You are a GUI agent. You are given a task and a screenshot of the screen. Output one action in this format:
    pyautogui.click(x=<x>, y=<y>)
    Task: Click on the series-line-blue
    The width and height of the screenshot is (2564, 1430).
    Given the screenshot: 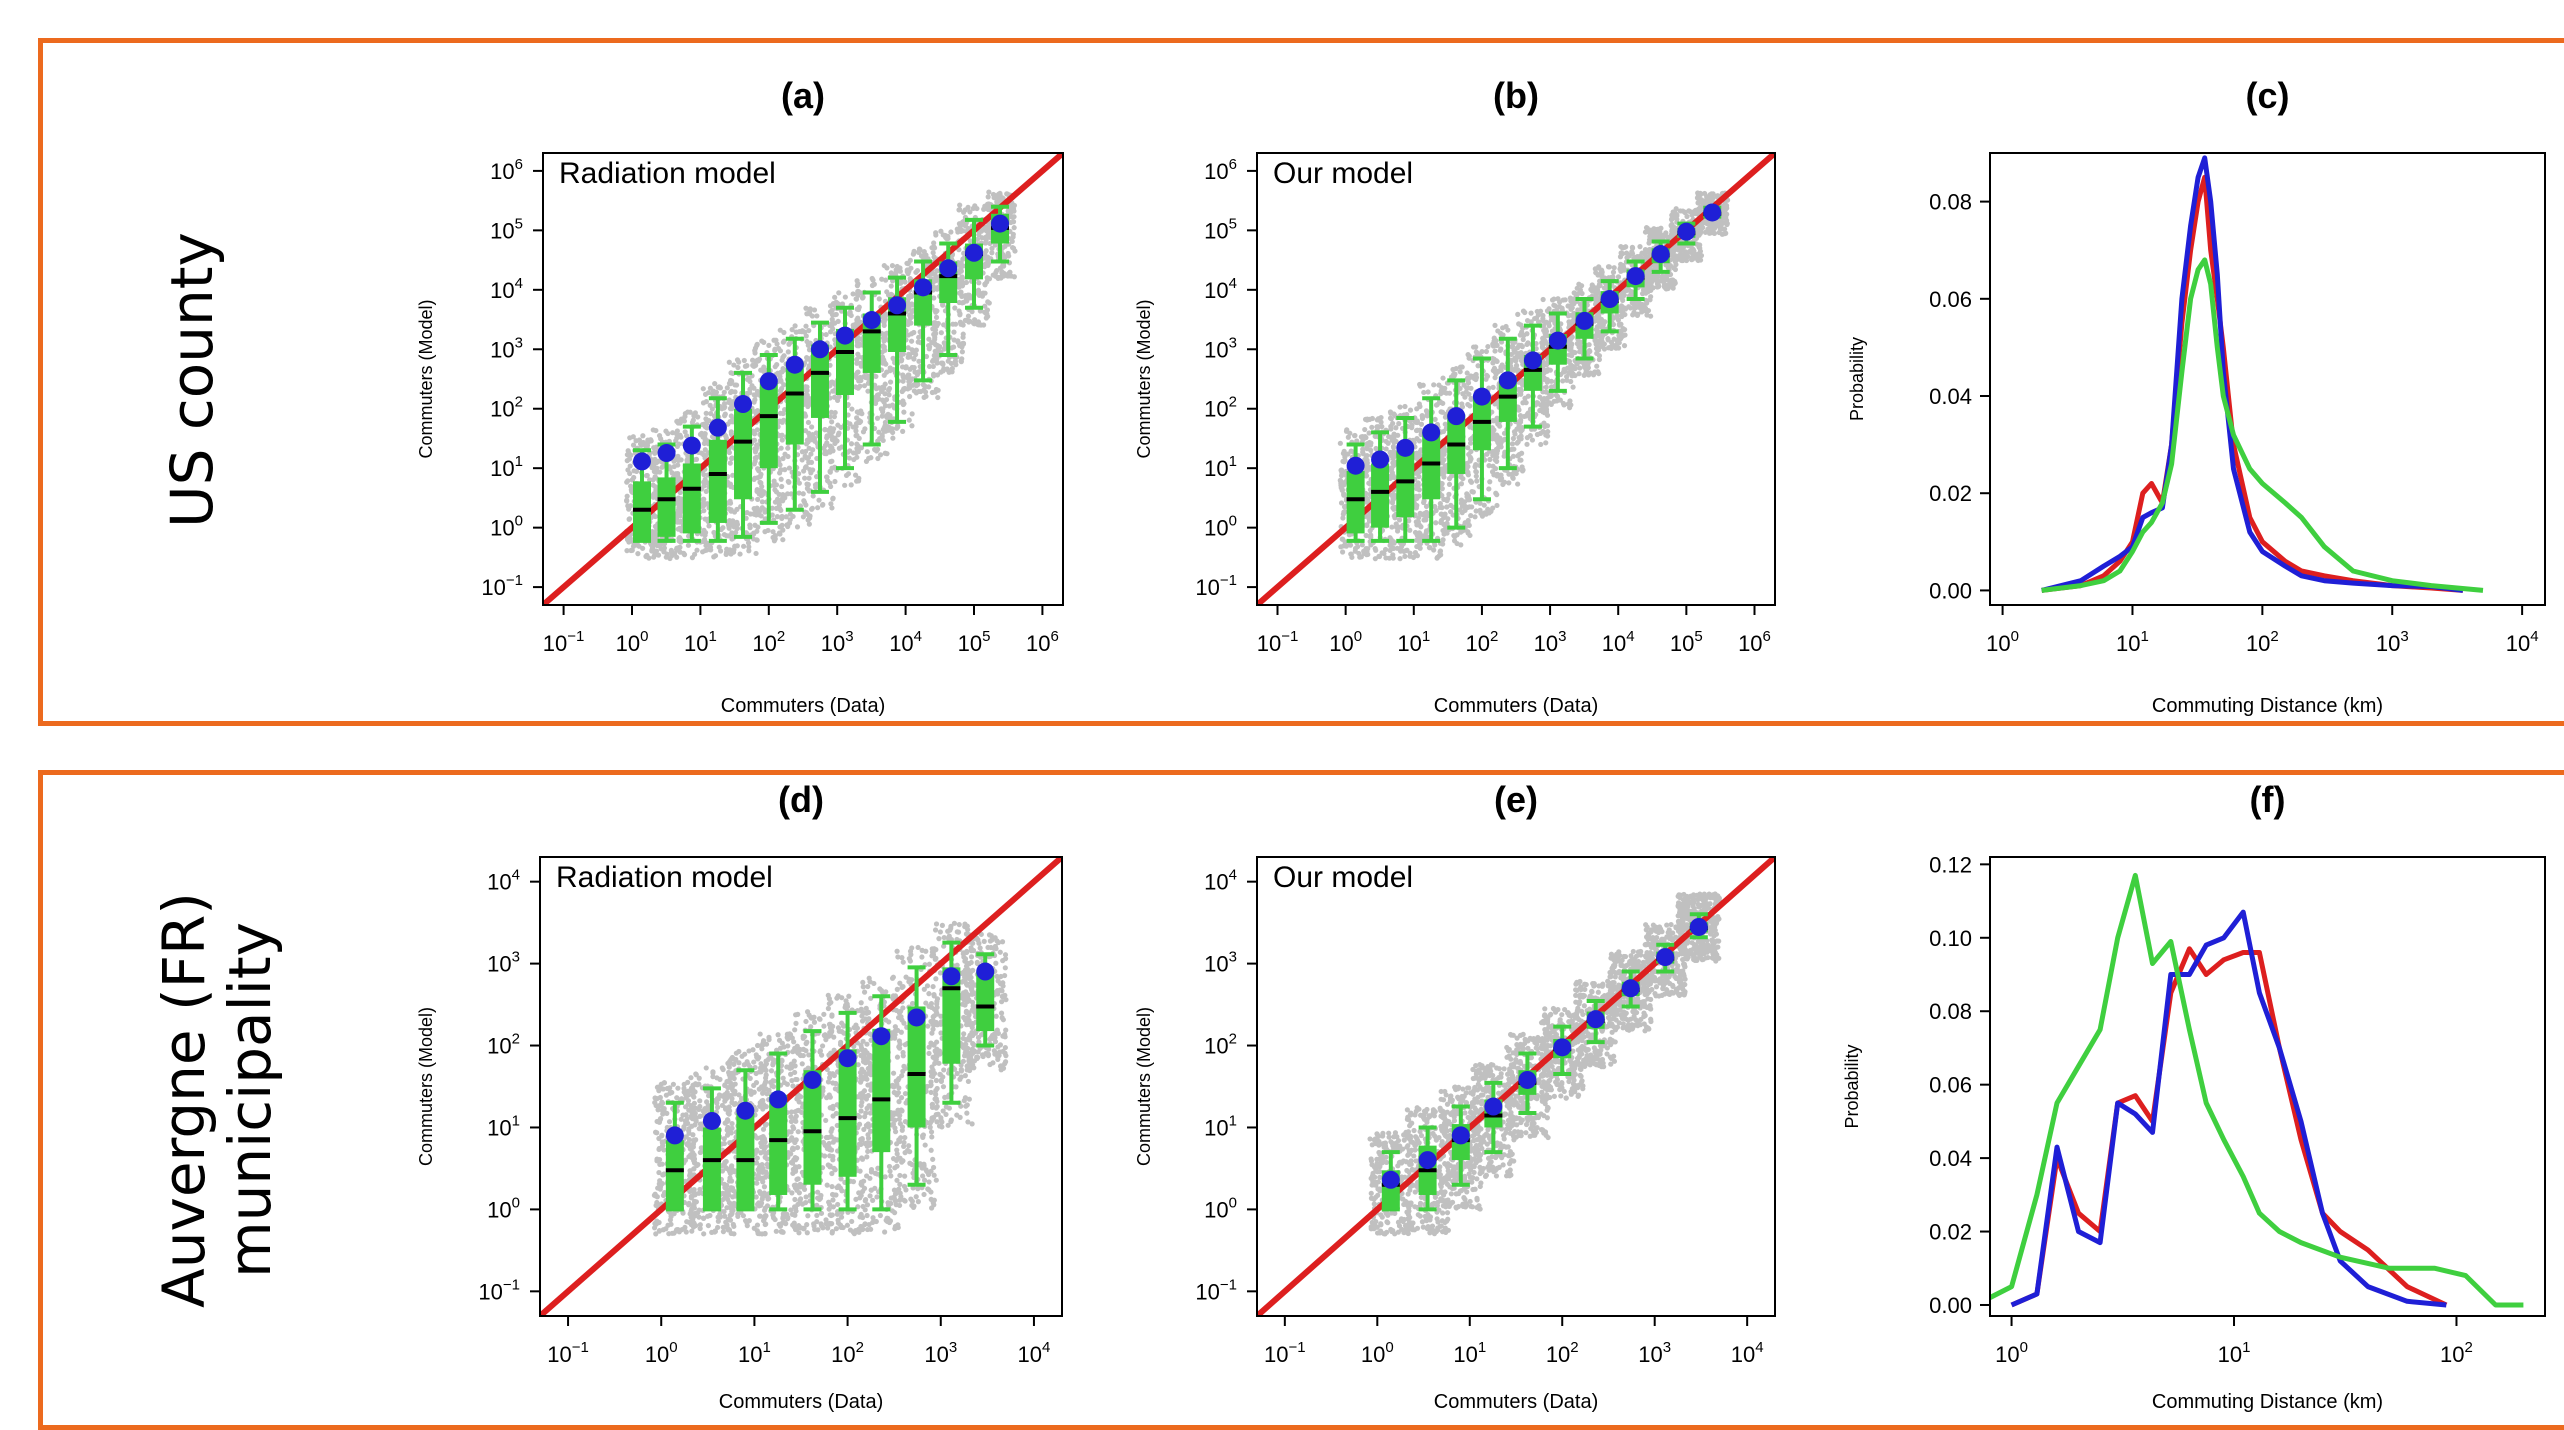 What is the action you would take?
    pyautogui.click(x=2229, y=1108)
    